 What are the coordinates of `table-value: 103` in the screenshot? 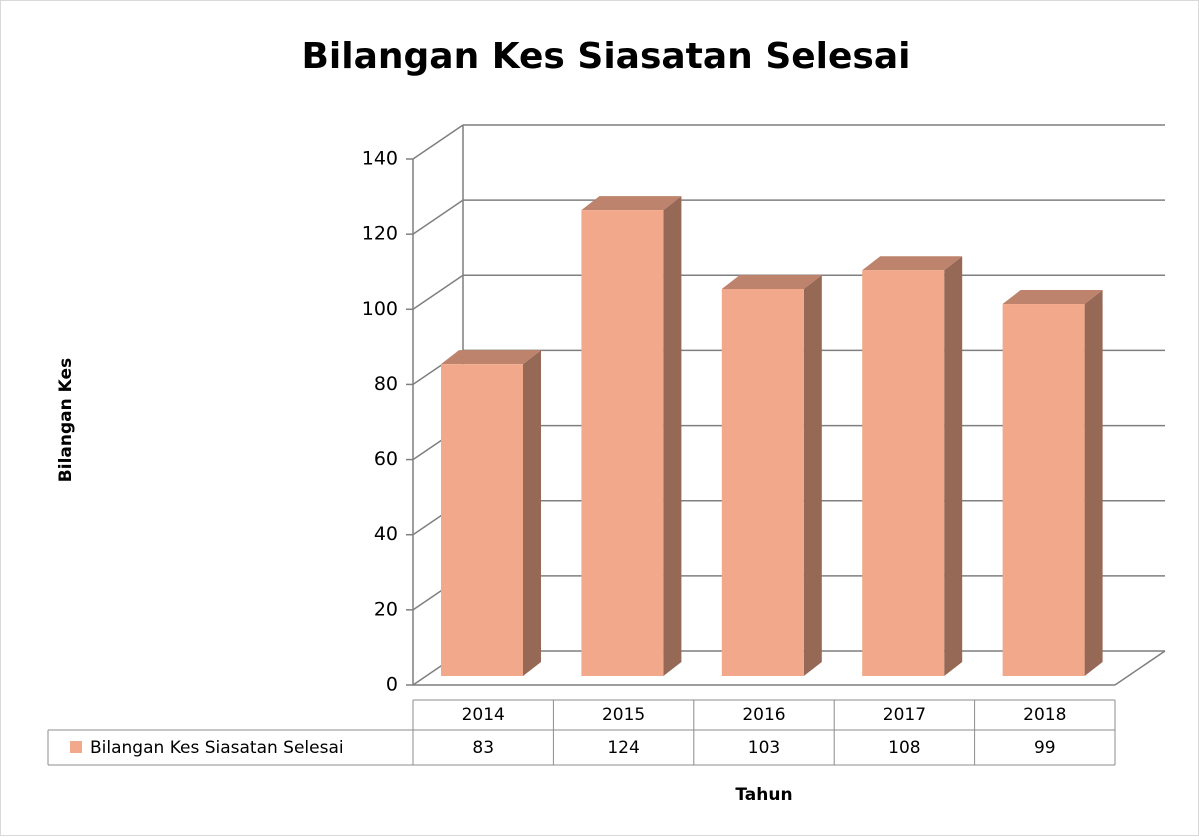 It's located at (764, 748).